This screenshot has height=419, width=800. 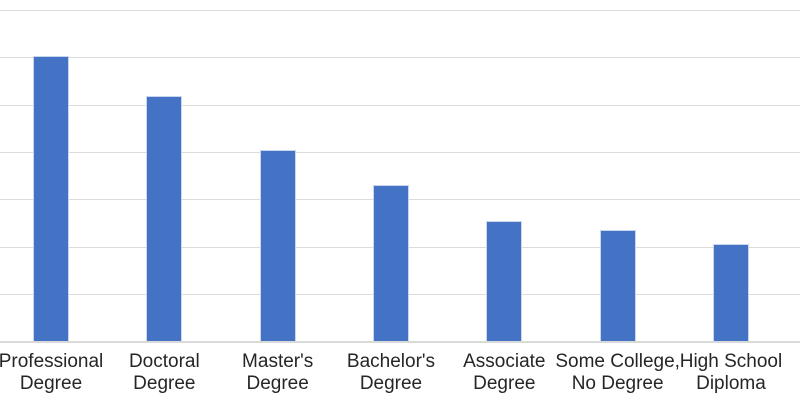 What do you see at coordinates (164, 361) in the screenshot?
I see `x-axis-label-line: Doctoral` at bounding box center [164, 361].